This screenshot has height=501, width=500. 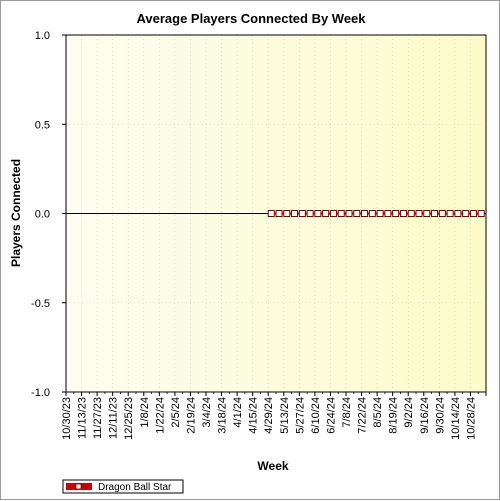 I want to click on x-tick-label: 4/1/24, so click(x=238, y=412).